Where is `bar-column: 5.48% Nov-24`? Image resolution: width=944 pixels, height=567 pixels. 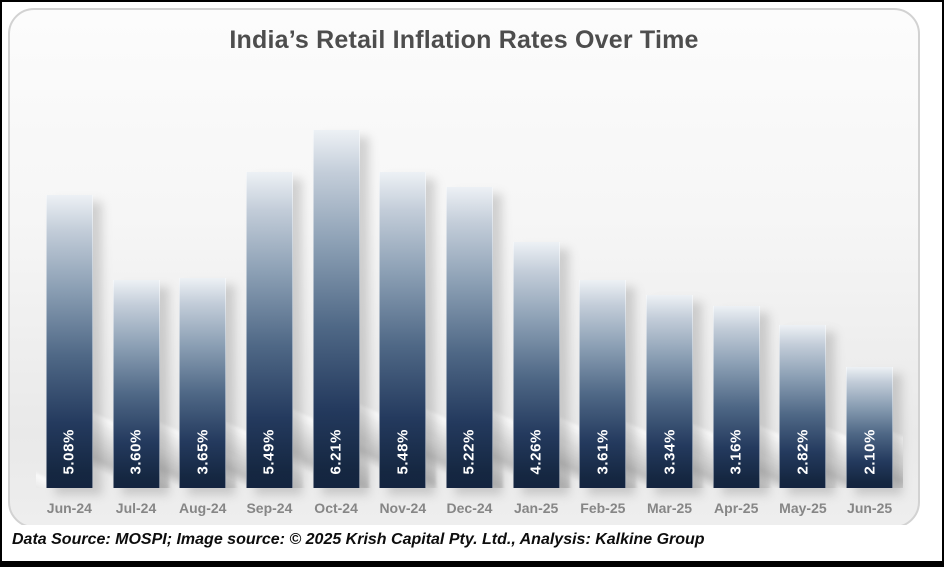
bar-column: 5.48% Nov-24 is located at coordinates (402, 312).